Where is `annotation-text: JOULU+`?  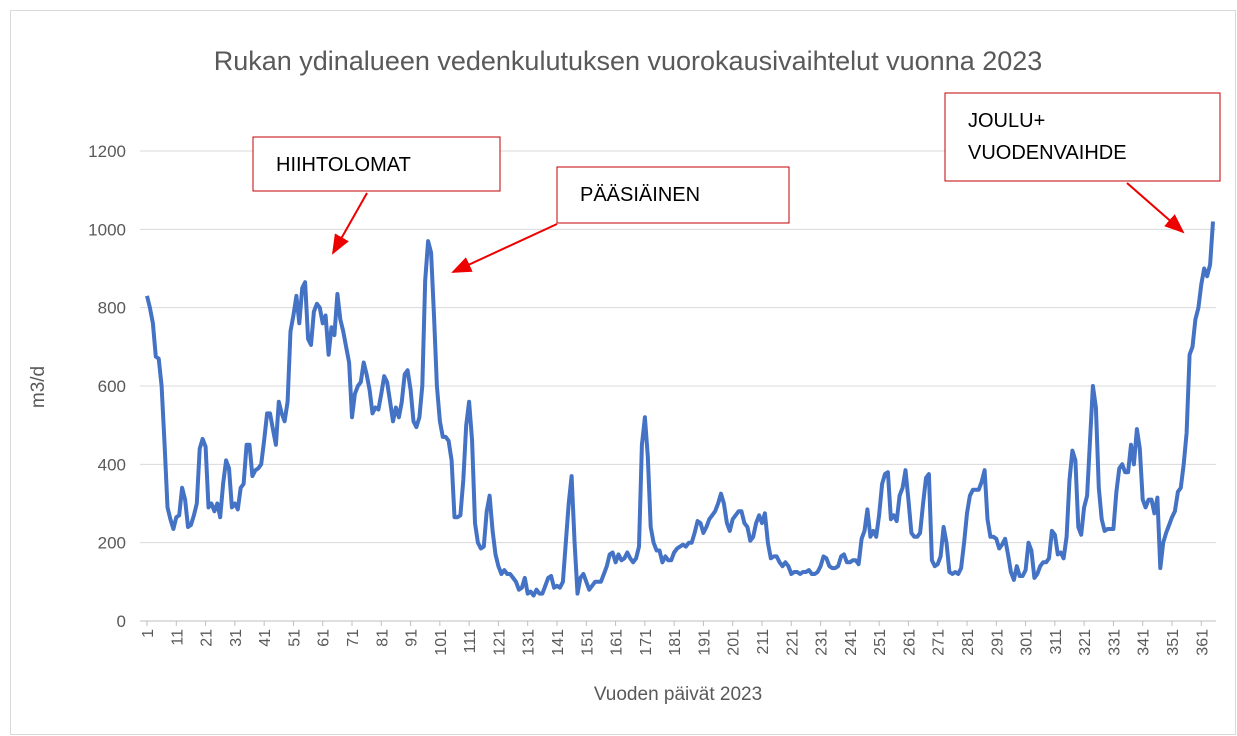
annotation-text: JOULU+ is located at coordinates (1006, 121).